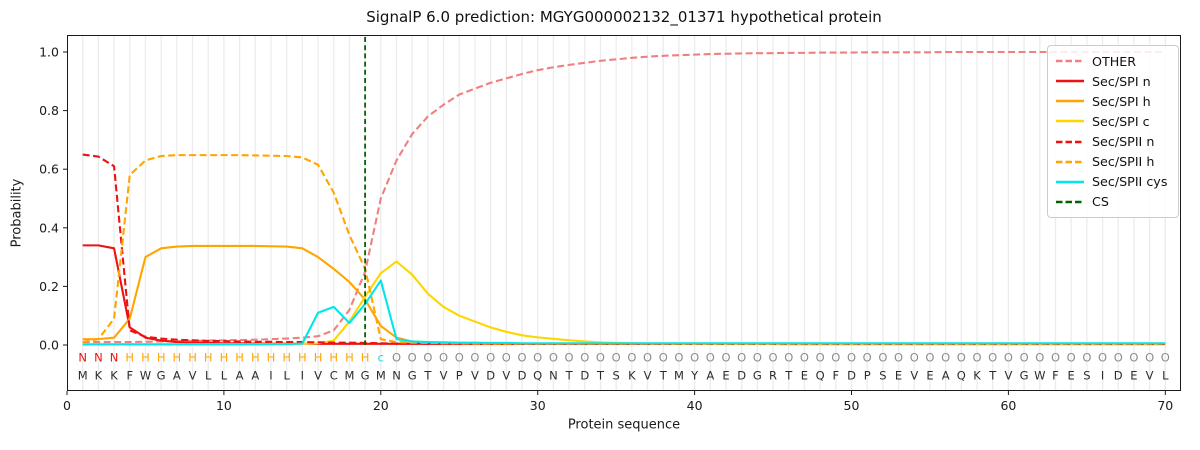  What do you see at coordinates (1113, 201) in the screenshot?
I see `legend-item-cs: CS` at bounding box center [1113, 201].